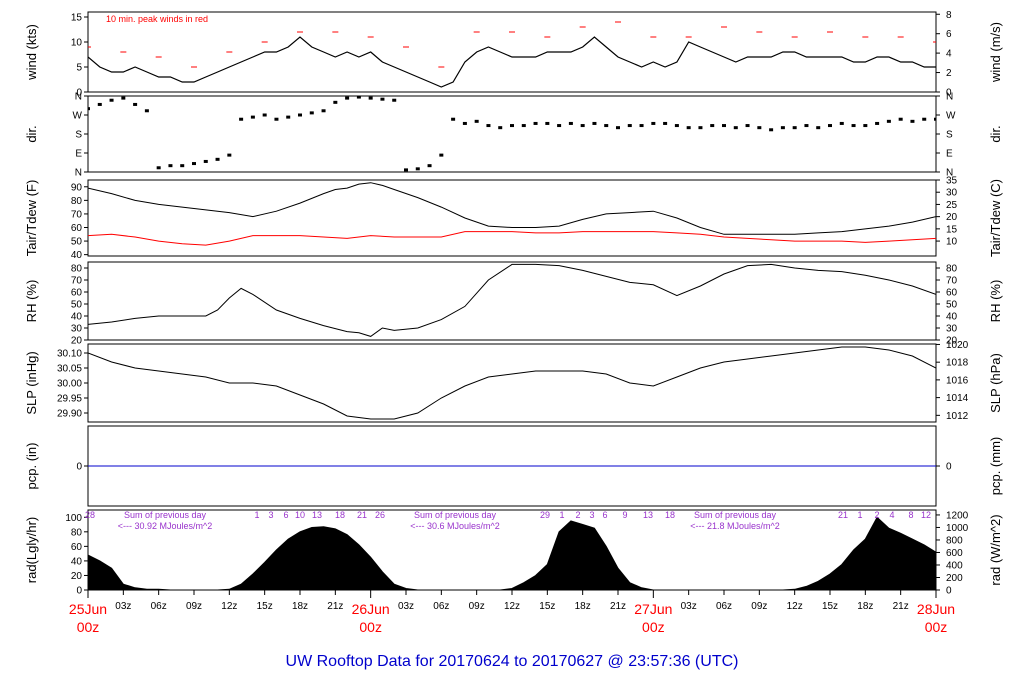 The image size is (1024, 700). What do you see at coordinates (995, 133) in the screenshot?
I see `ylabel-right-dir: dir.` at bounding box center [995, 133].